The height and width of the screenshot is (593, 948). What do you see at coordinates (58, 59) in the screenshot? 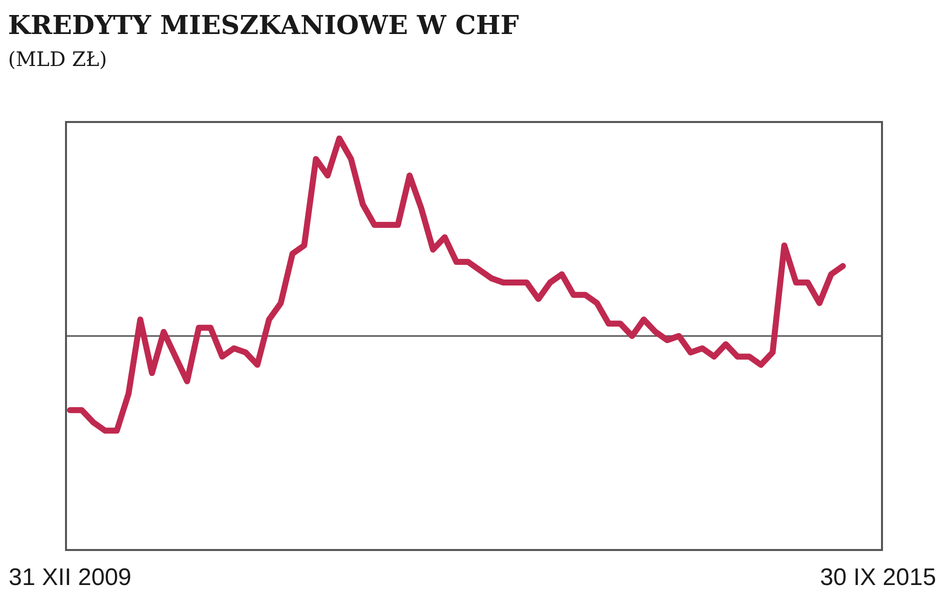
I see `chart-subtitle: (MLD ZŁ)` at bounding box center [58, 59].